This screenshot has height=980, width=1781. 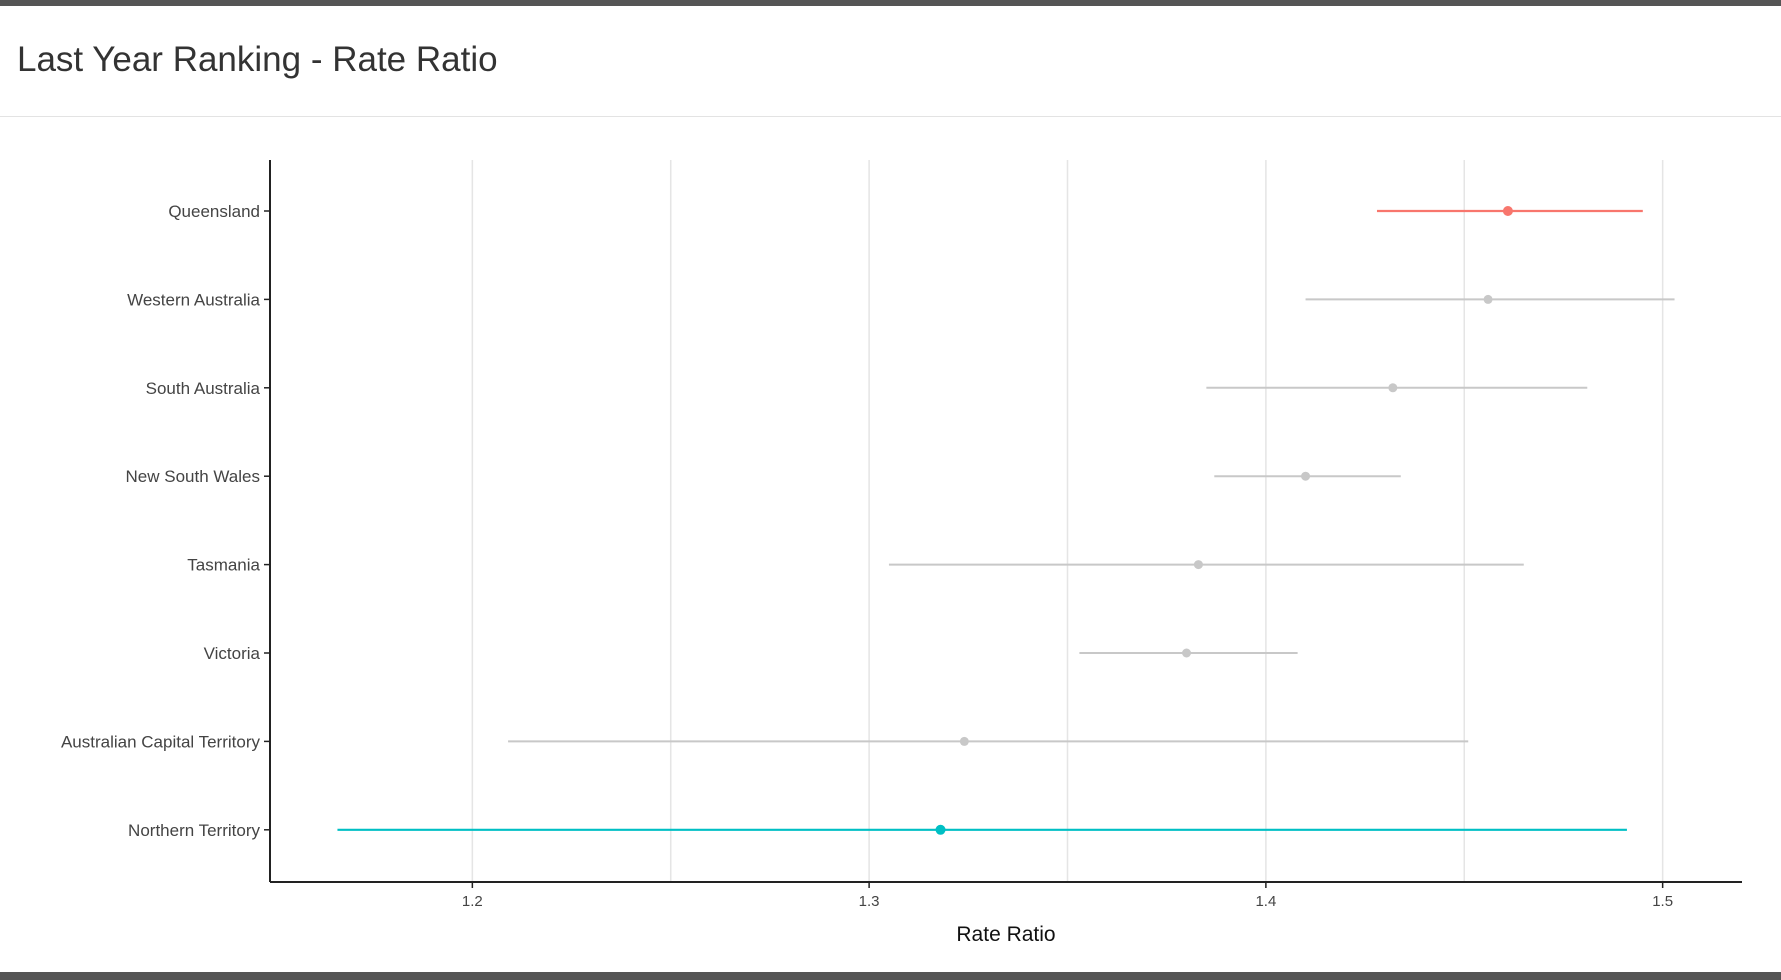 What do you see at coordinates (203, 388) in the screenshot?
I see `y-tick-label: South Australia` at bounding box center [203, 388].